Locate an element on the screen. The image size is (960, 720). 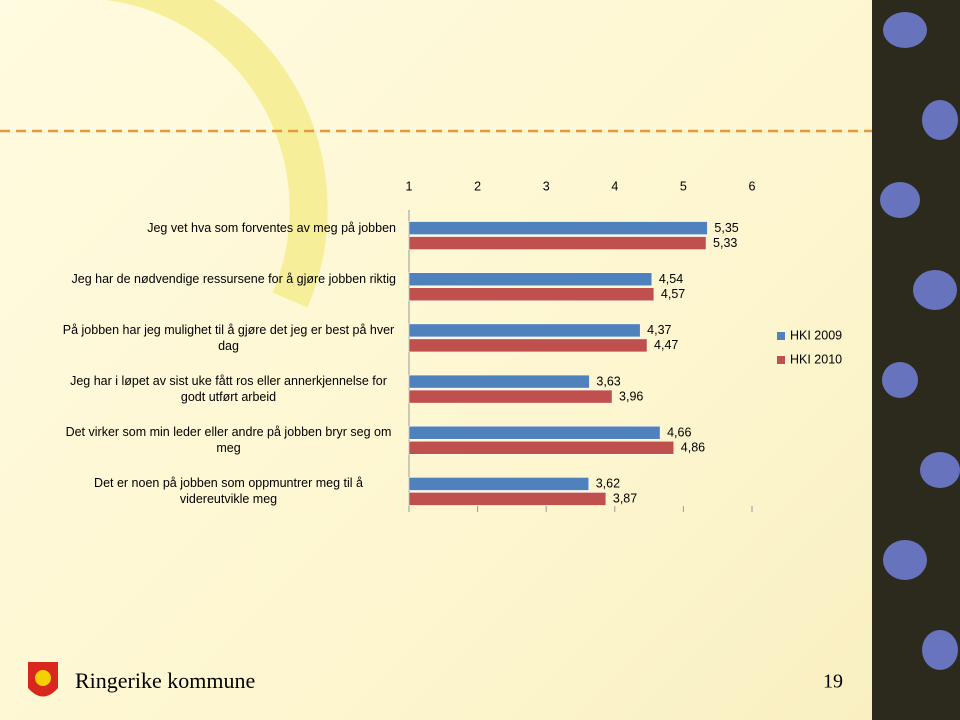
decor-arc is located at coordinates (216, 154).